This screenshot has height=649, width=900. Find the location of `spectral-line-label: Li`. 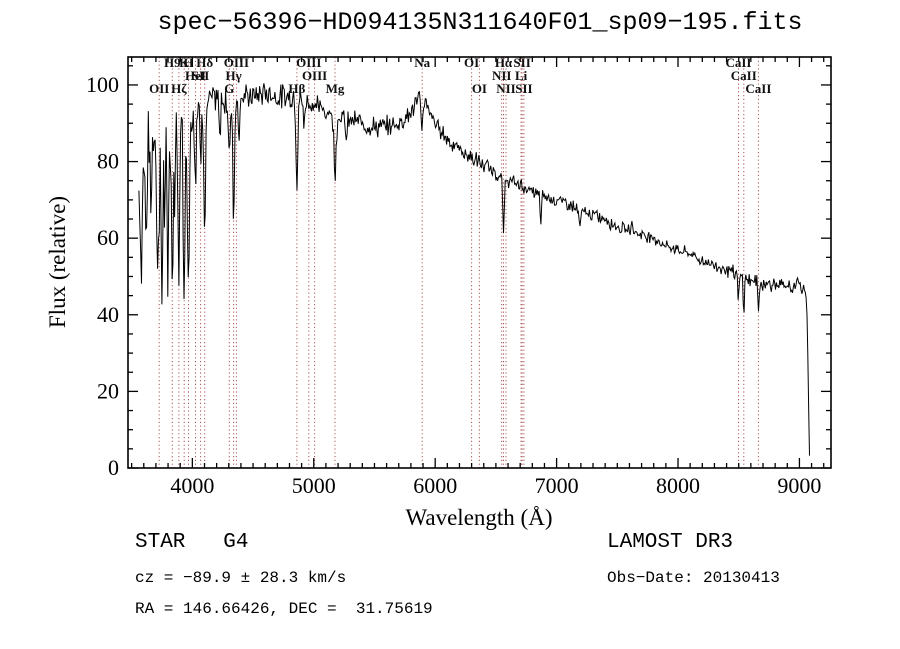

spectral-line-label: Li is located at coordinates (521, 75).